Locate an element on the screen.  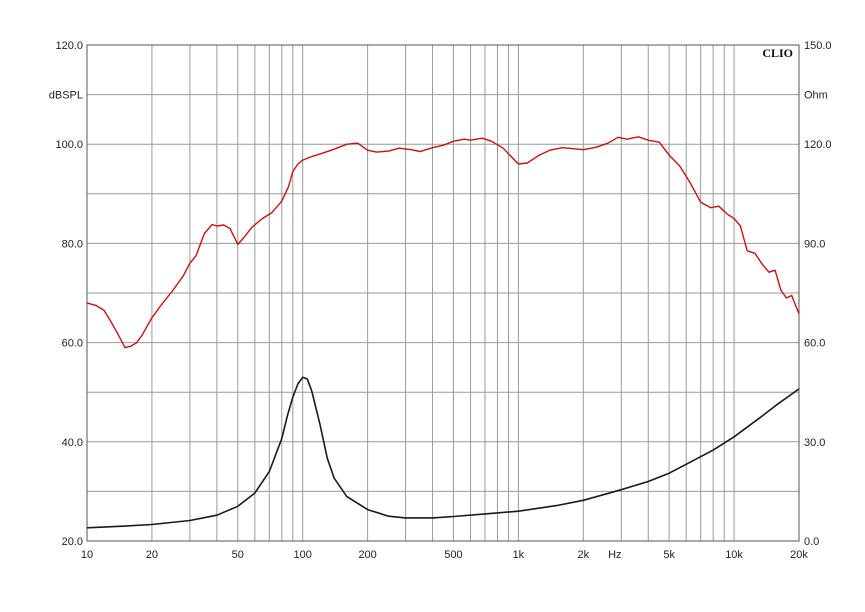
x-tick-label: 20k is located at coordinates (799, 555).